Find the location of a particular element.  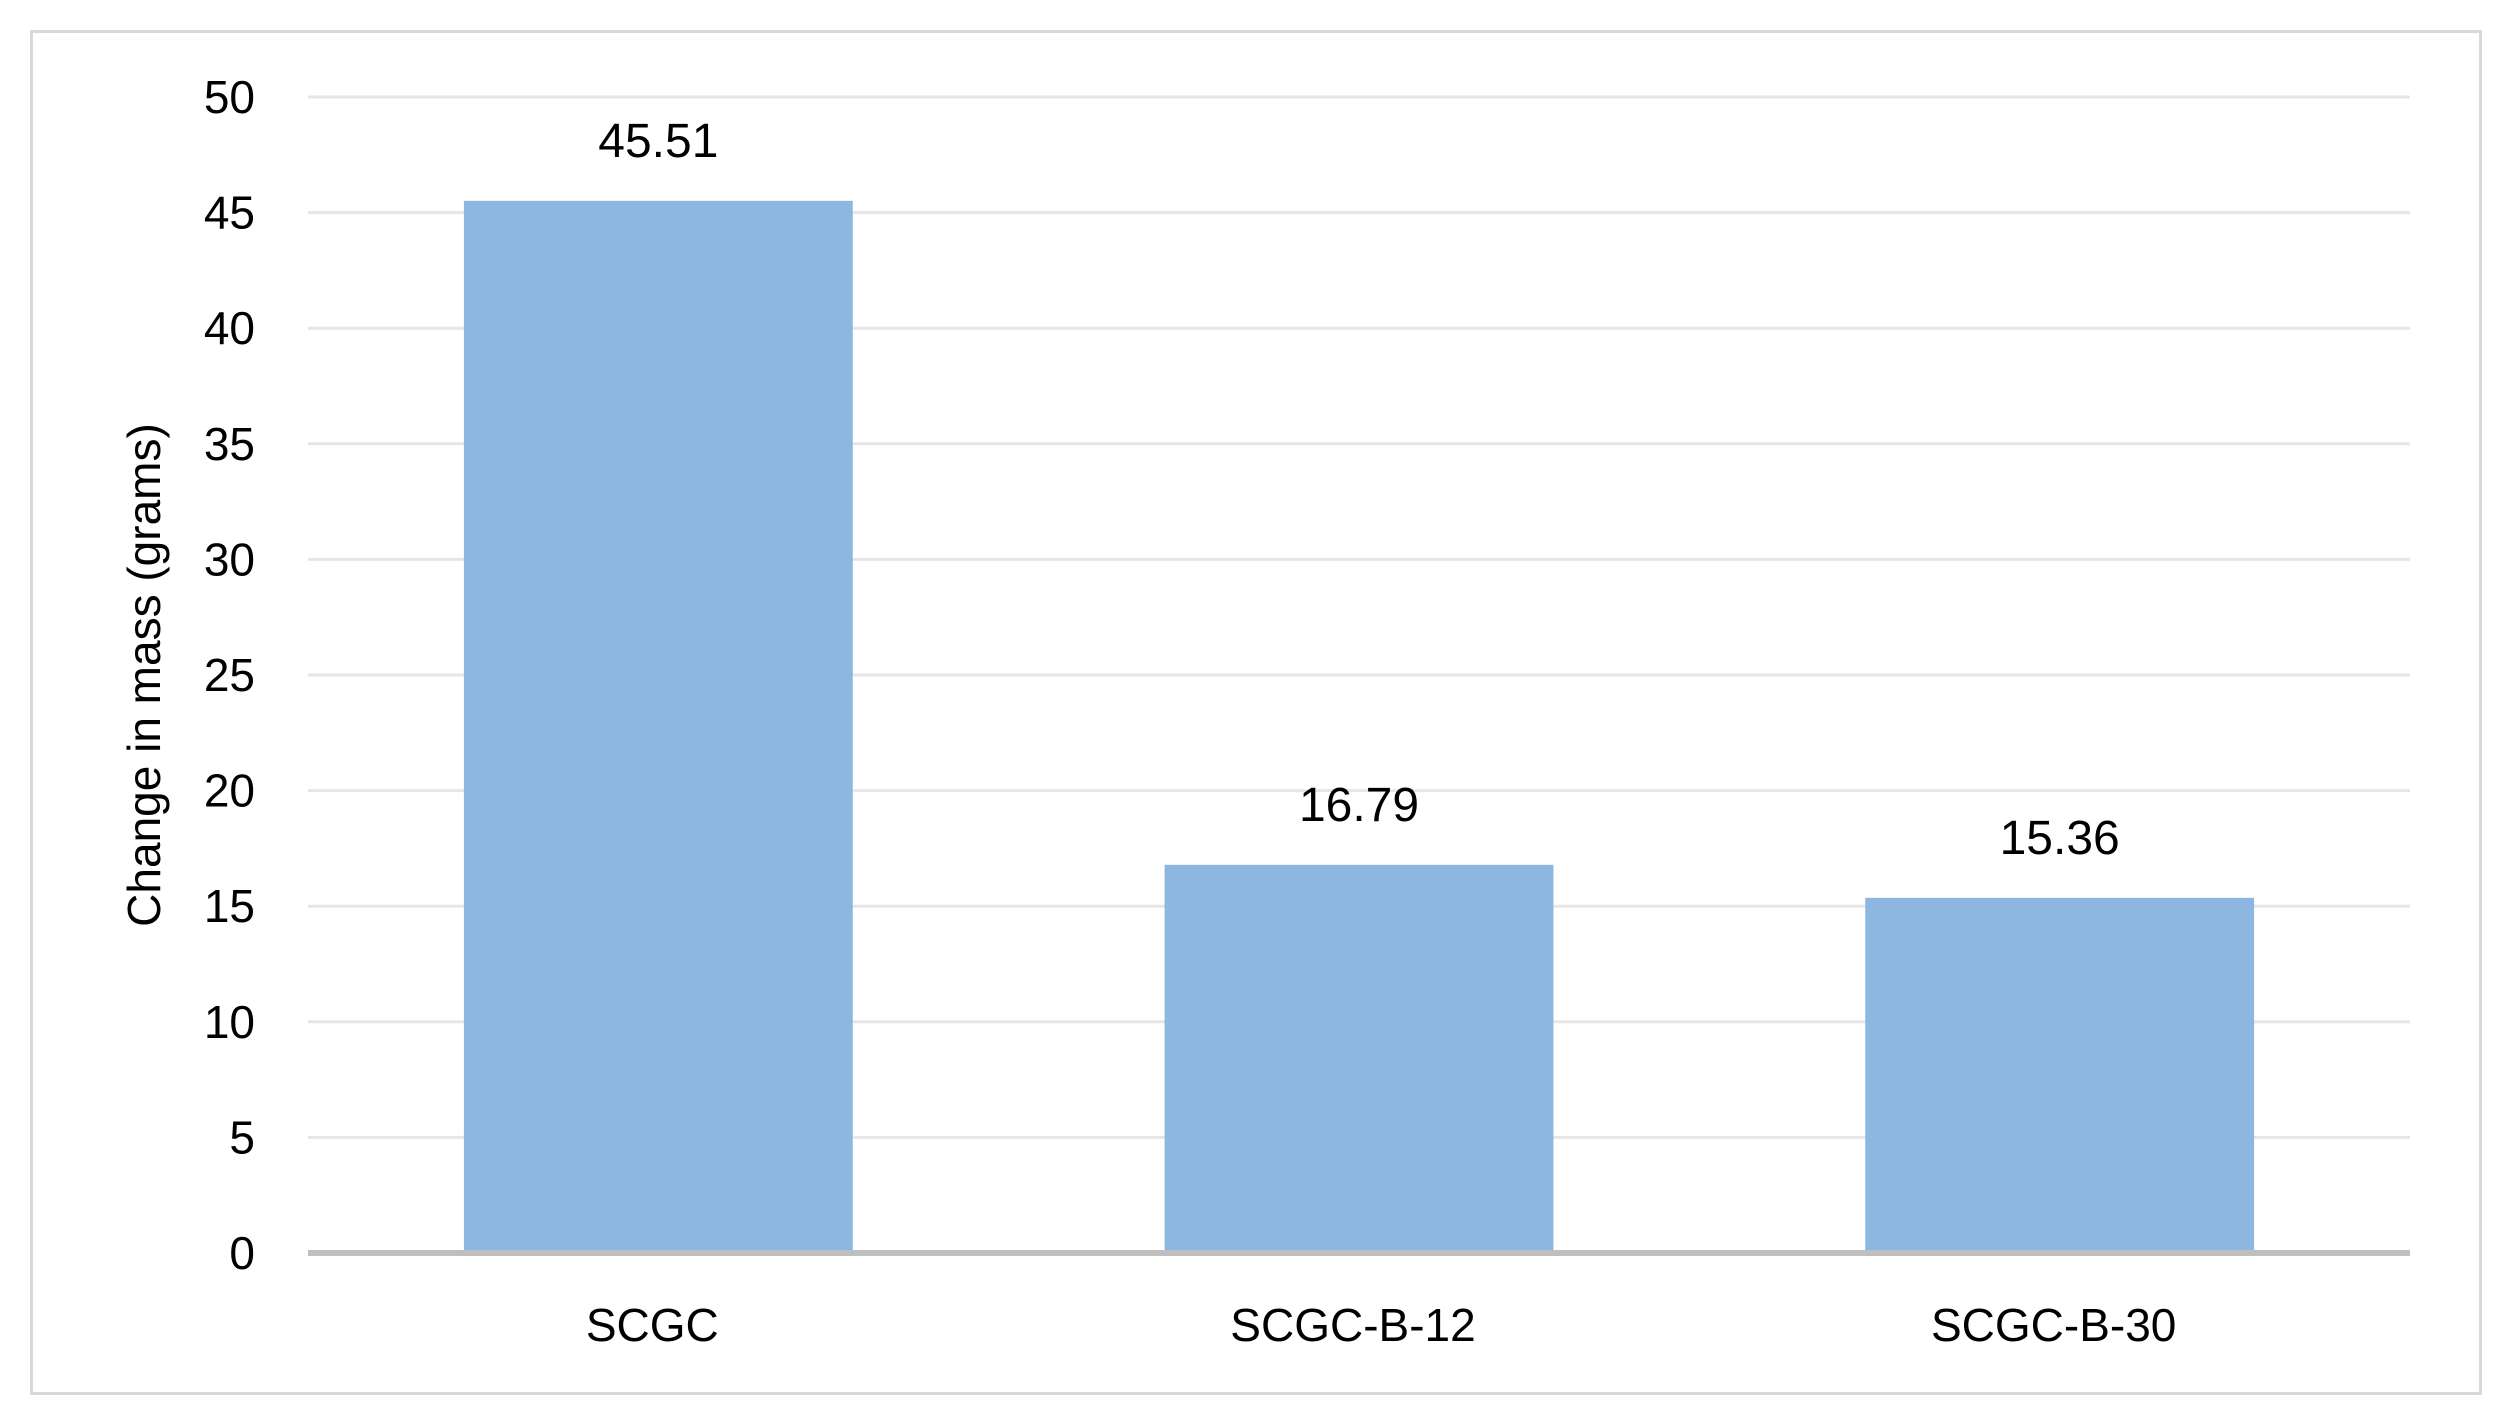

y-tick-label: 5 is located at coordinates (242, 1137).